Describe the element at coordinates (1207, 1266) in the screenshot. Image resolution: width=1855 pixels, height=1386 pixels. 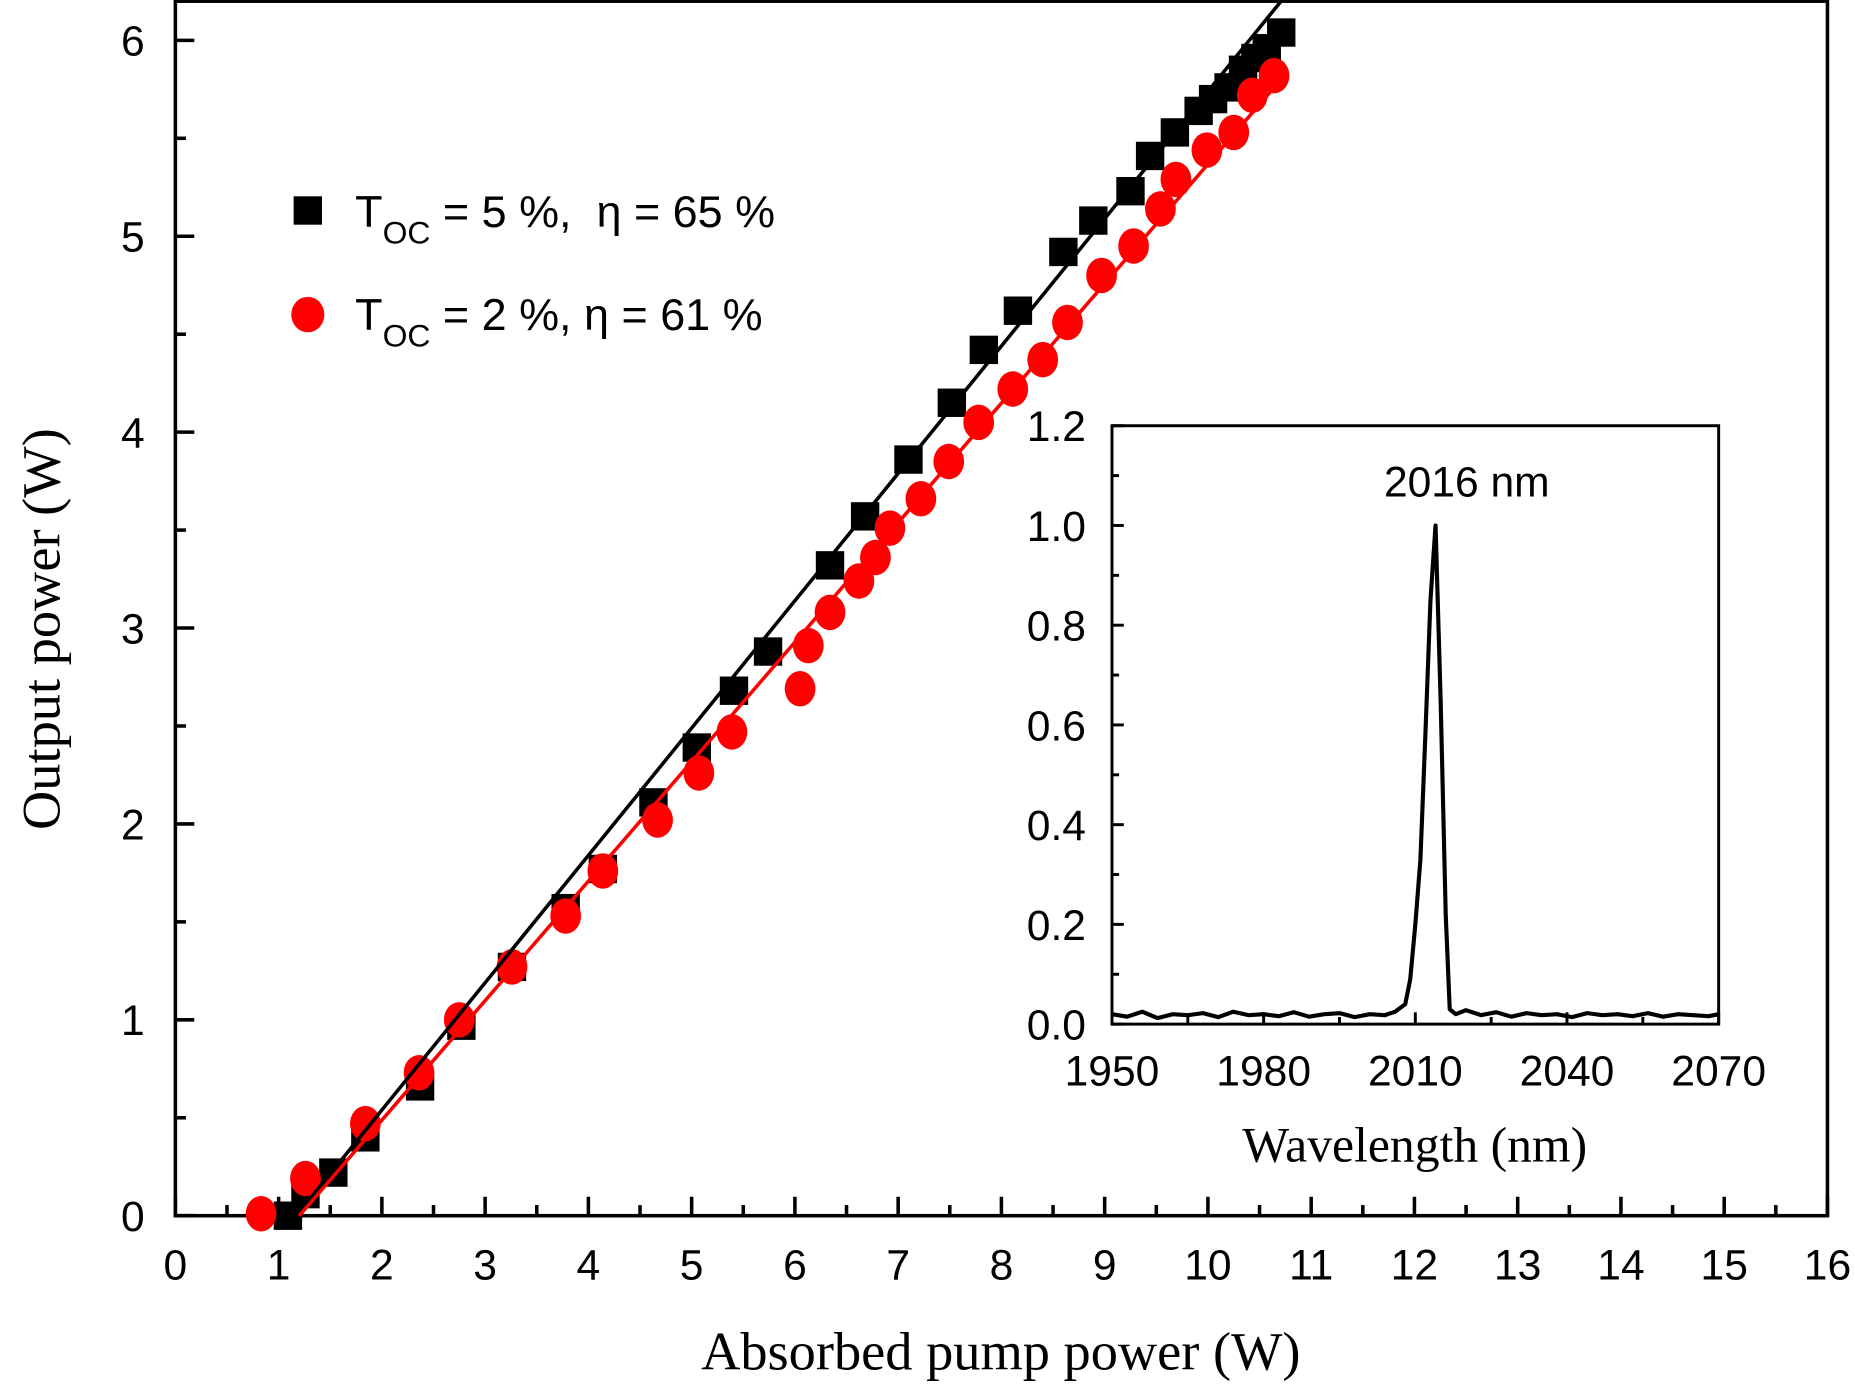
I see `x-tick-label: 10` at that location.